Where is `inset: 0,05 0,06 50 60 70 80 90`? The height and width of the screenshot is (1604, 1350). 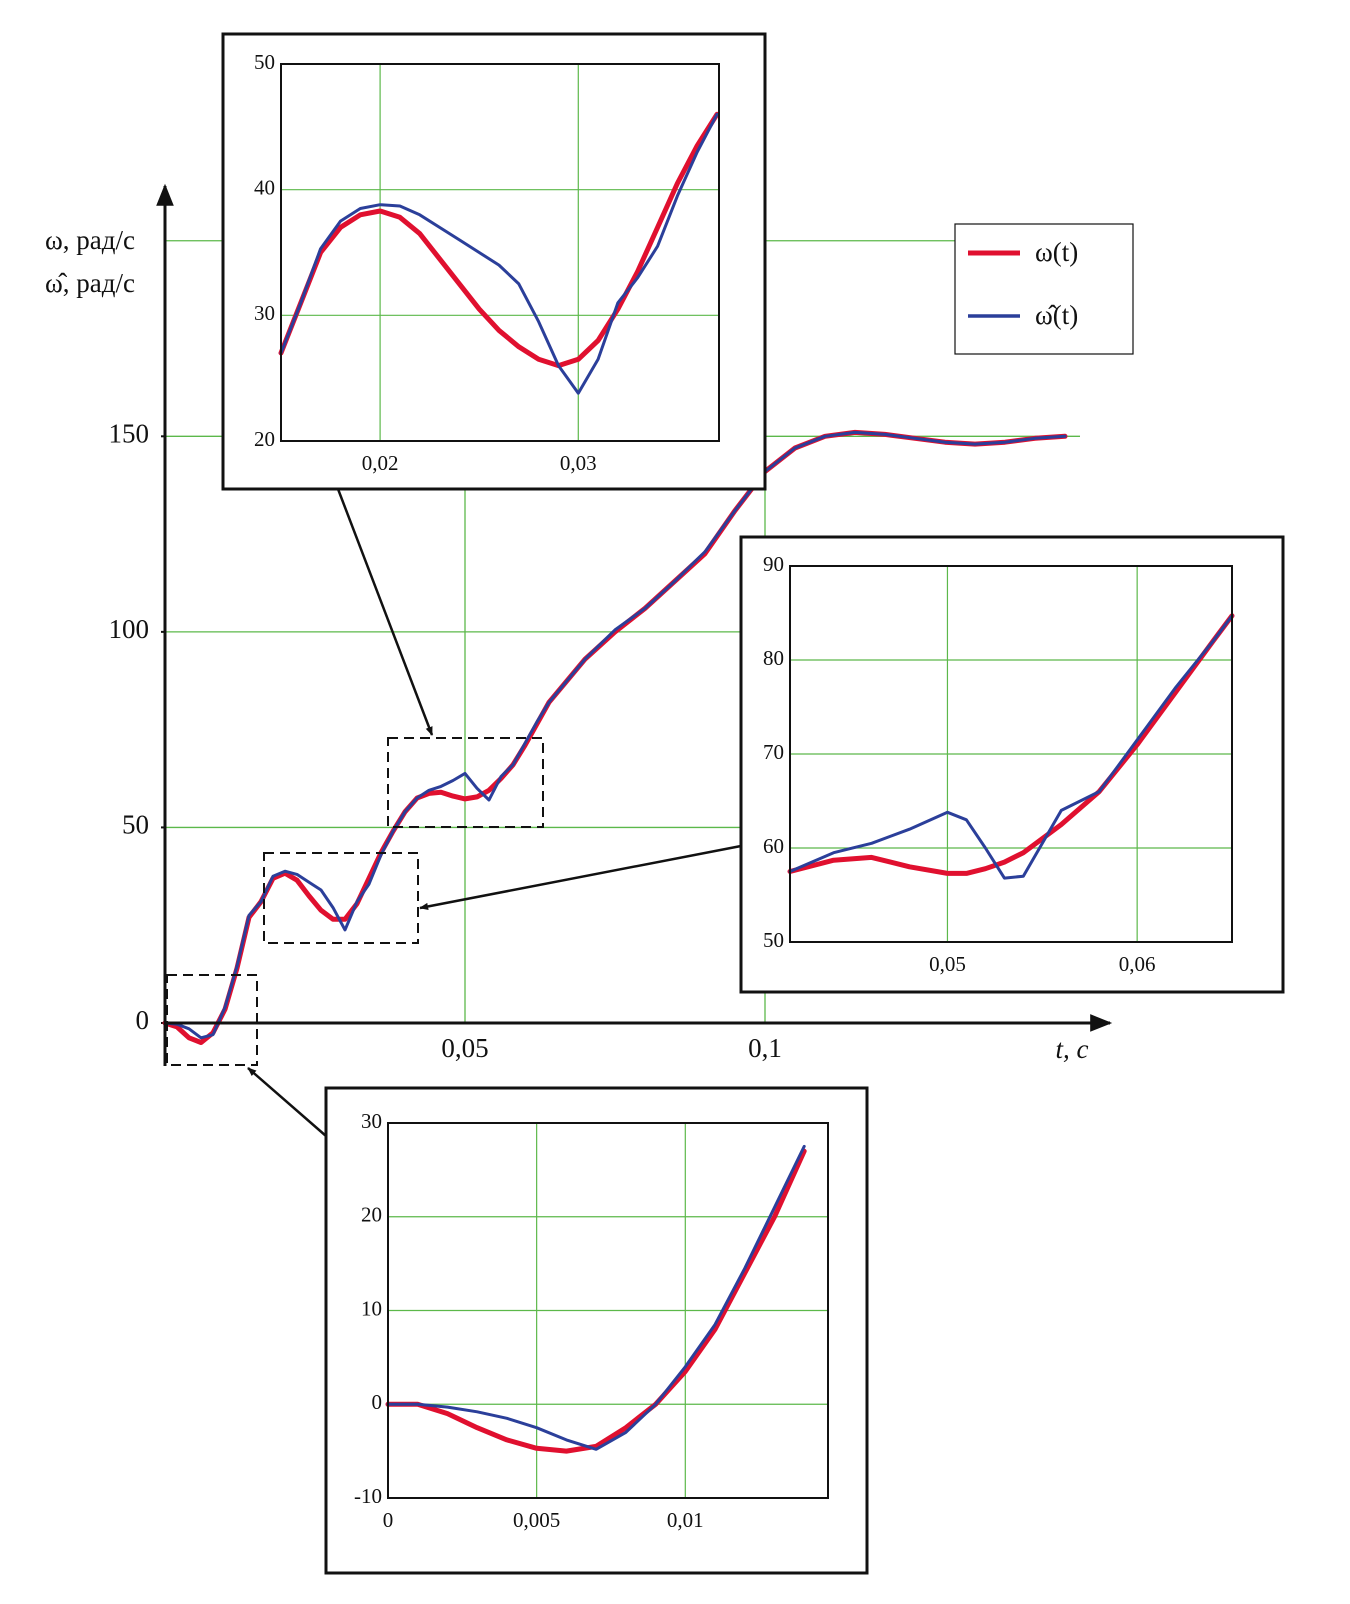 inset: 0,05 0,06 50 60 70 80 90 is located at coordinates (1012, 764).